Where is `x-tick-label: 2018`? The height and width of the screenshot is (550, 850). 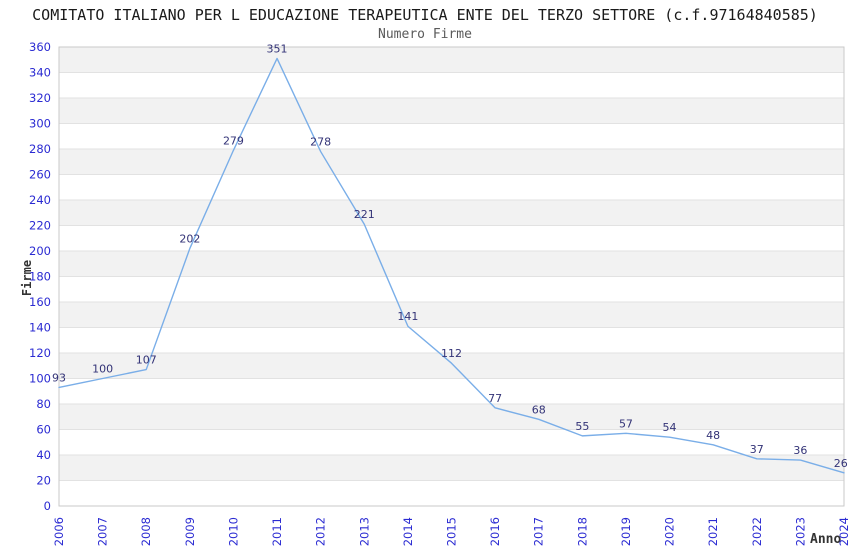
x-tick-label: 2018 is located at coordinates (582, 531).